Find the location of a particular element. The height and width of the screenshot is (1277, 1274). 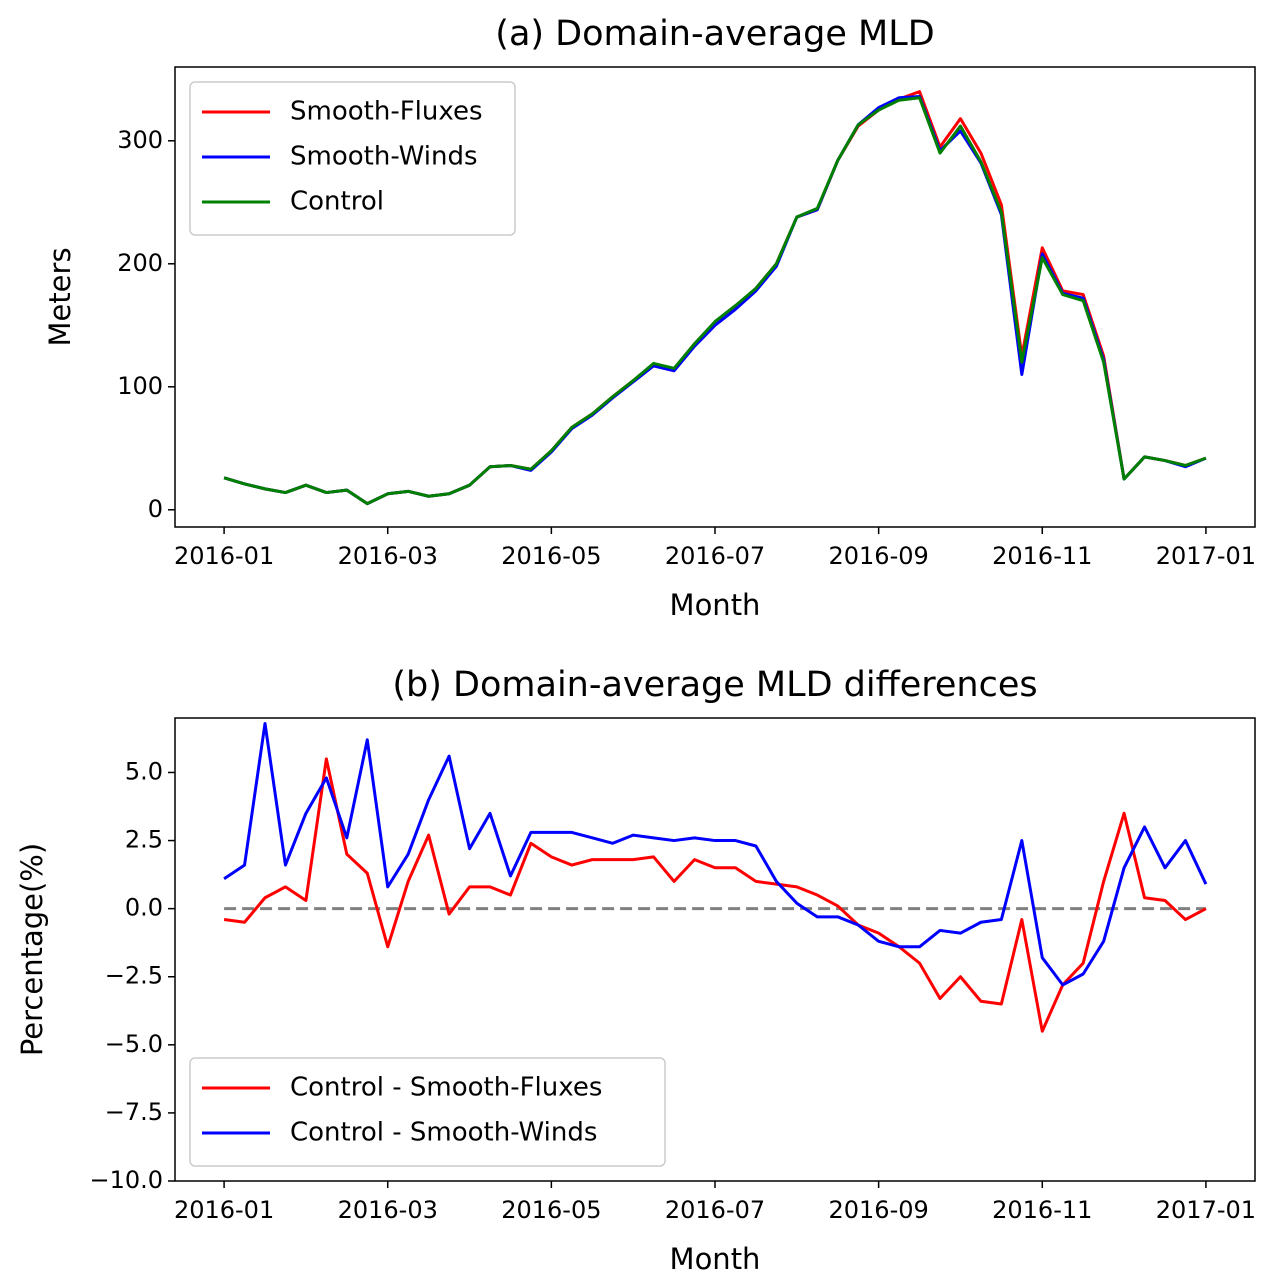

y-axis-label: Meters is located at coordinates (60, 296).